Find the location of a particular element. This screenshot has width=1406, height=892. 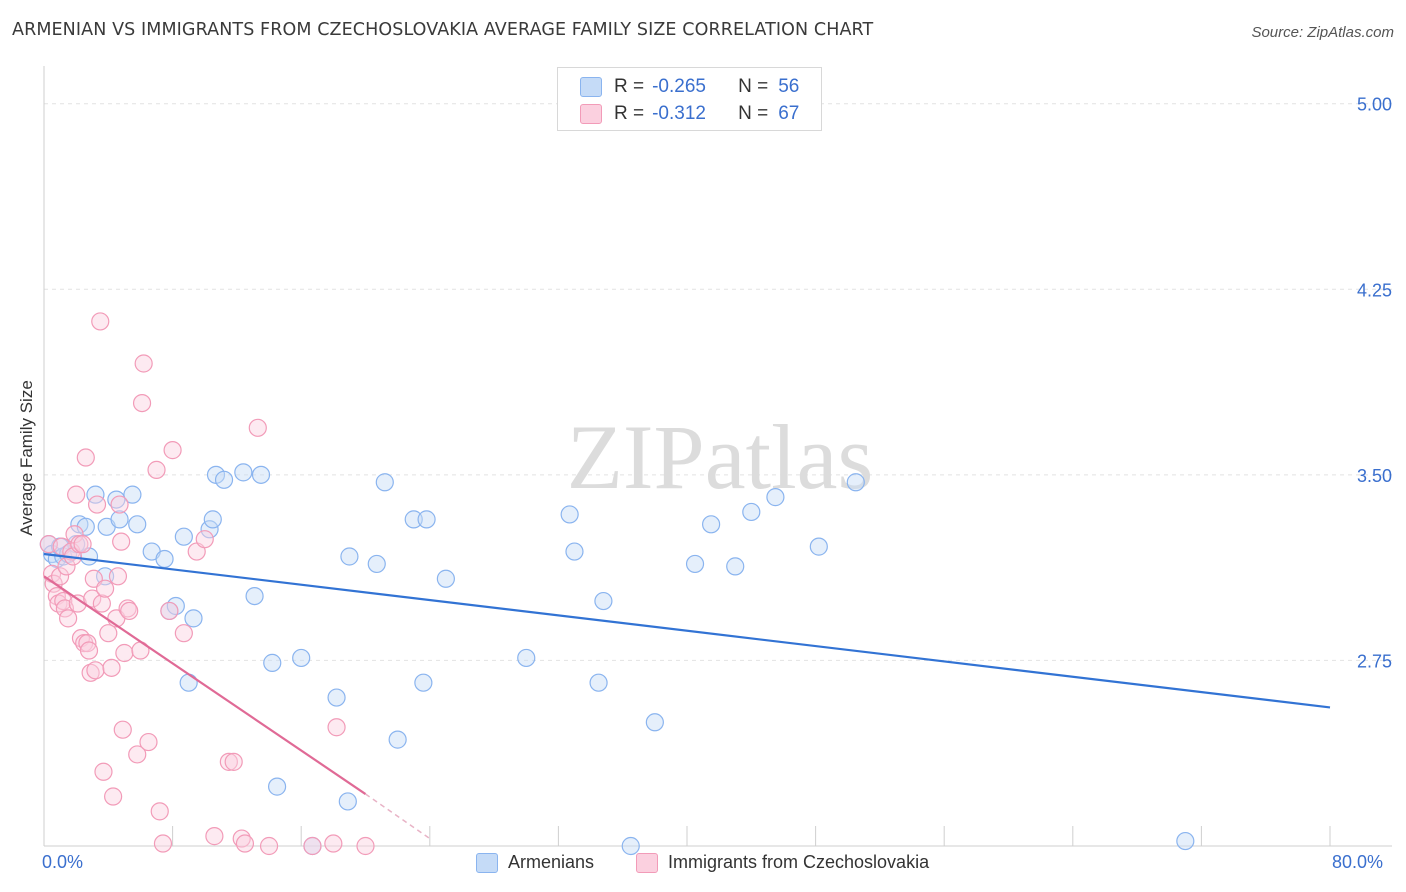

legend-item-czech: Immigrants from Czechoslovakia is located at coordinates (782, 862).